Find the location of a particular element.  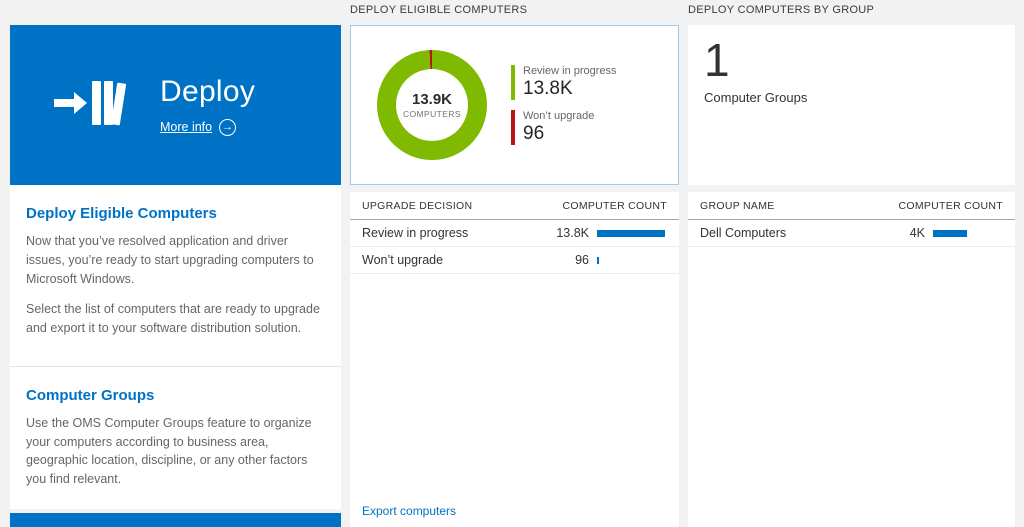

export-computers-link: Export computers is located at coordinates (409, 511).